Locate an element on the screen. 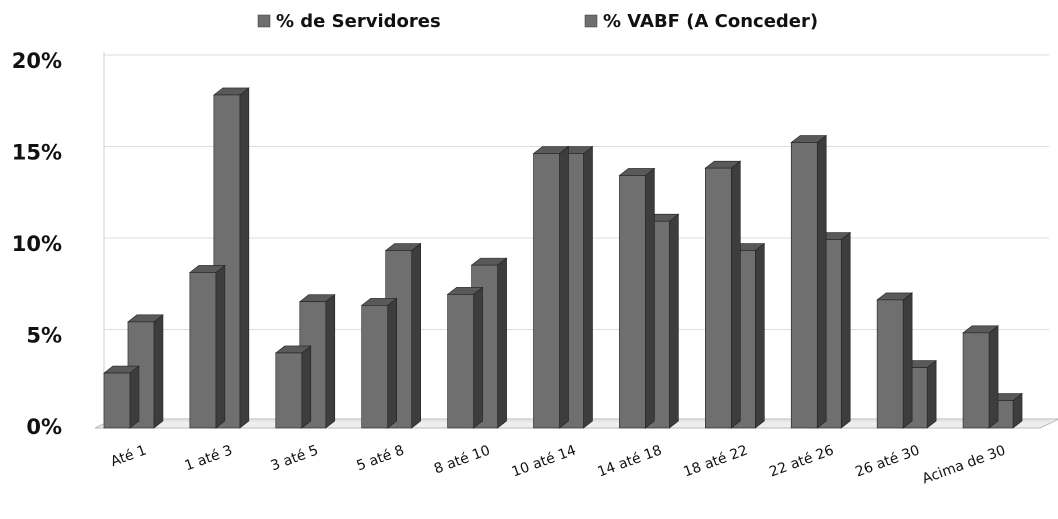  y-tick-label: 10% is located at coordinates (37, 244).